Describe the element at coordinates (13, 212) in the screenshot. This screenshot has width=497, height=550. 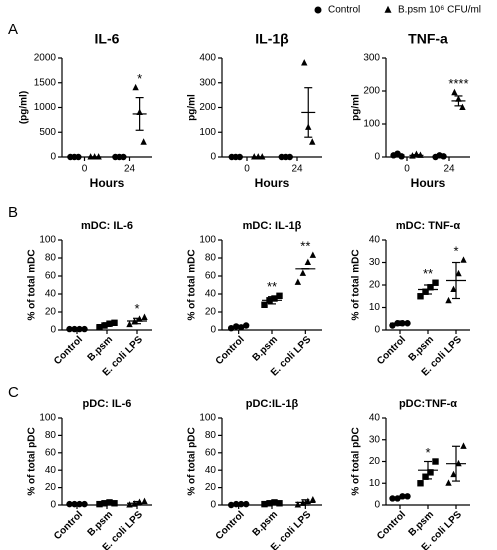
I see `panel-label: B` at that location.